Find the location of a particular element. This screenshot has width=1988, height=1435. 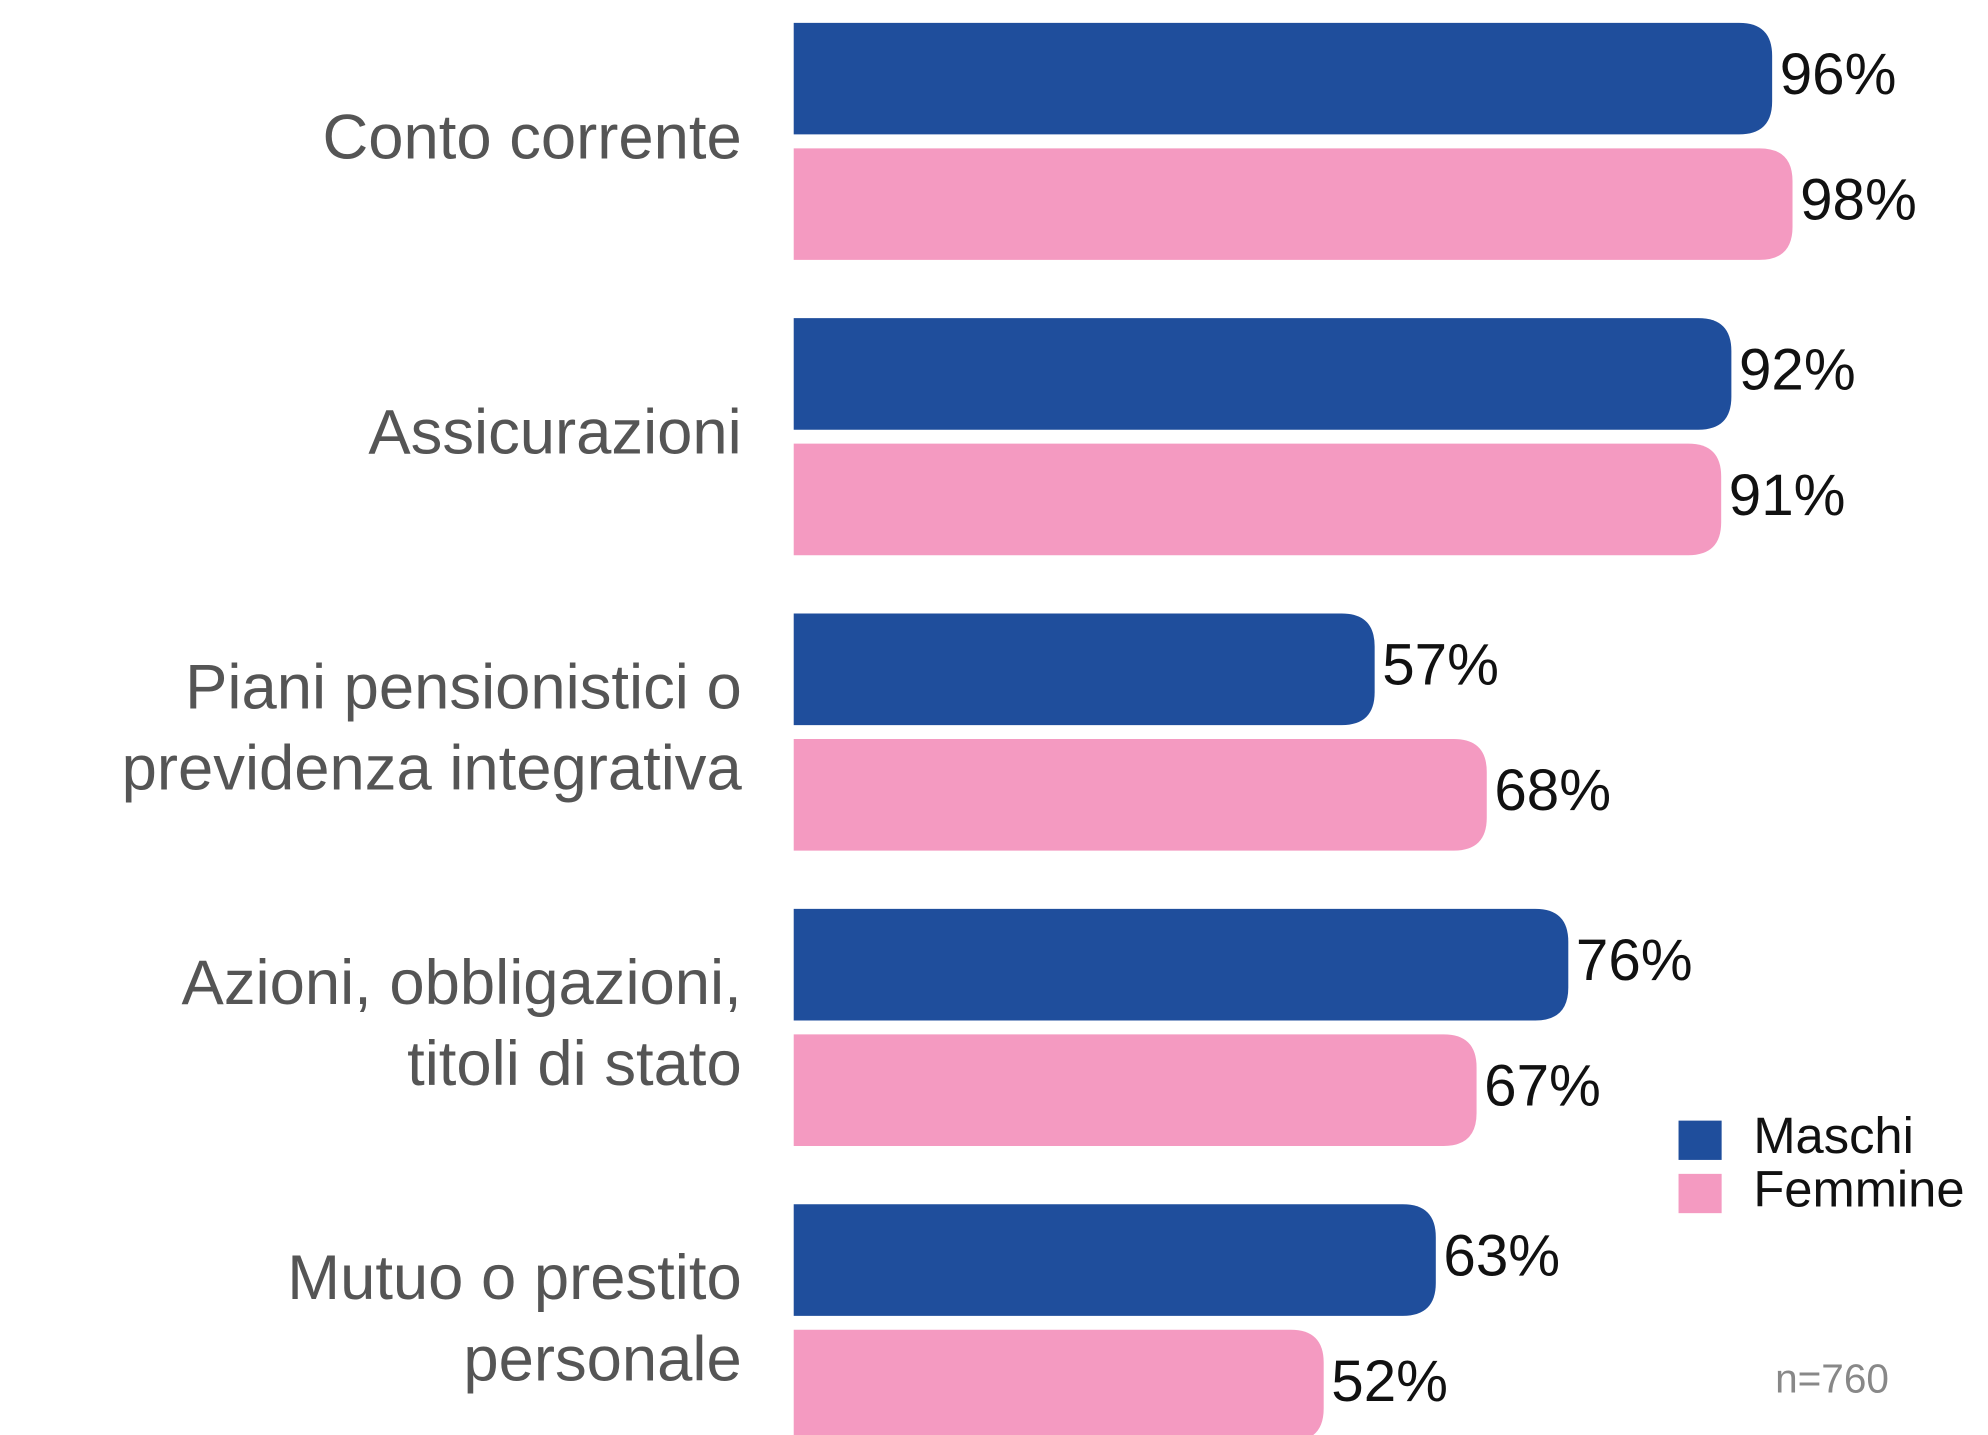

value-label: 96% is located at coordinates (1838, 74).